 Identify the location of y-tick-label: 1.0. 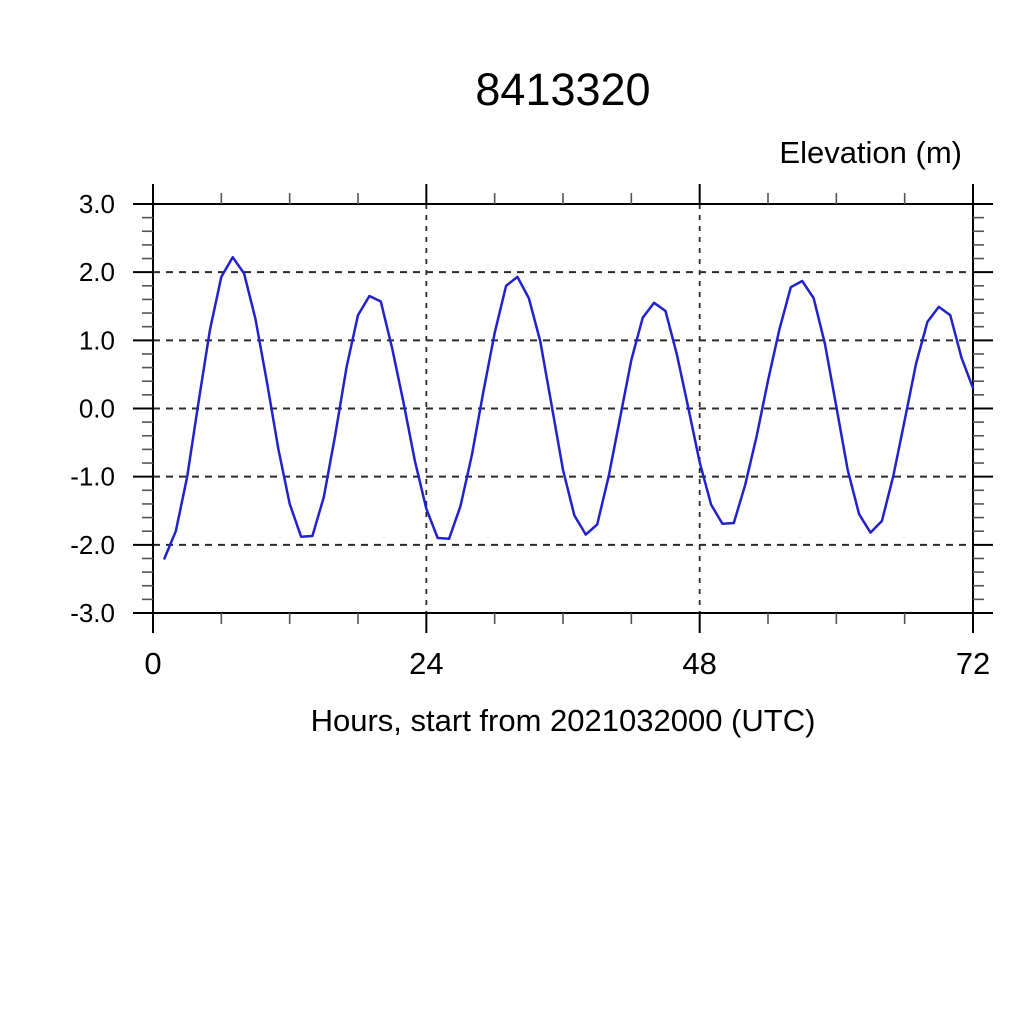
(97, 340).